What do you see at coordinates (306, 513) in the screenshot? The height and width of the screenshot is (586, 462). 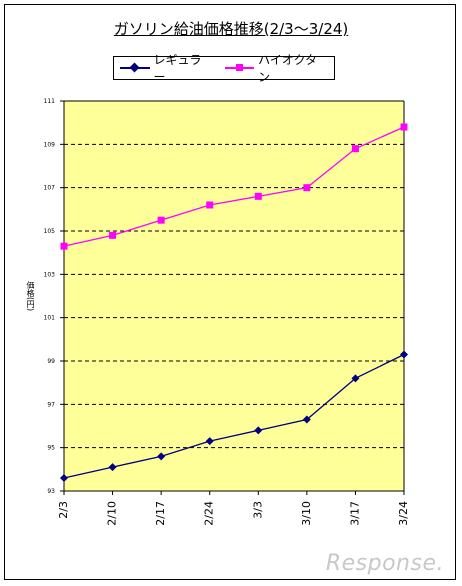 I see `x-tick-label: 3/10` at bounding box center [306, 513].